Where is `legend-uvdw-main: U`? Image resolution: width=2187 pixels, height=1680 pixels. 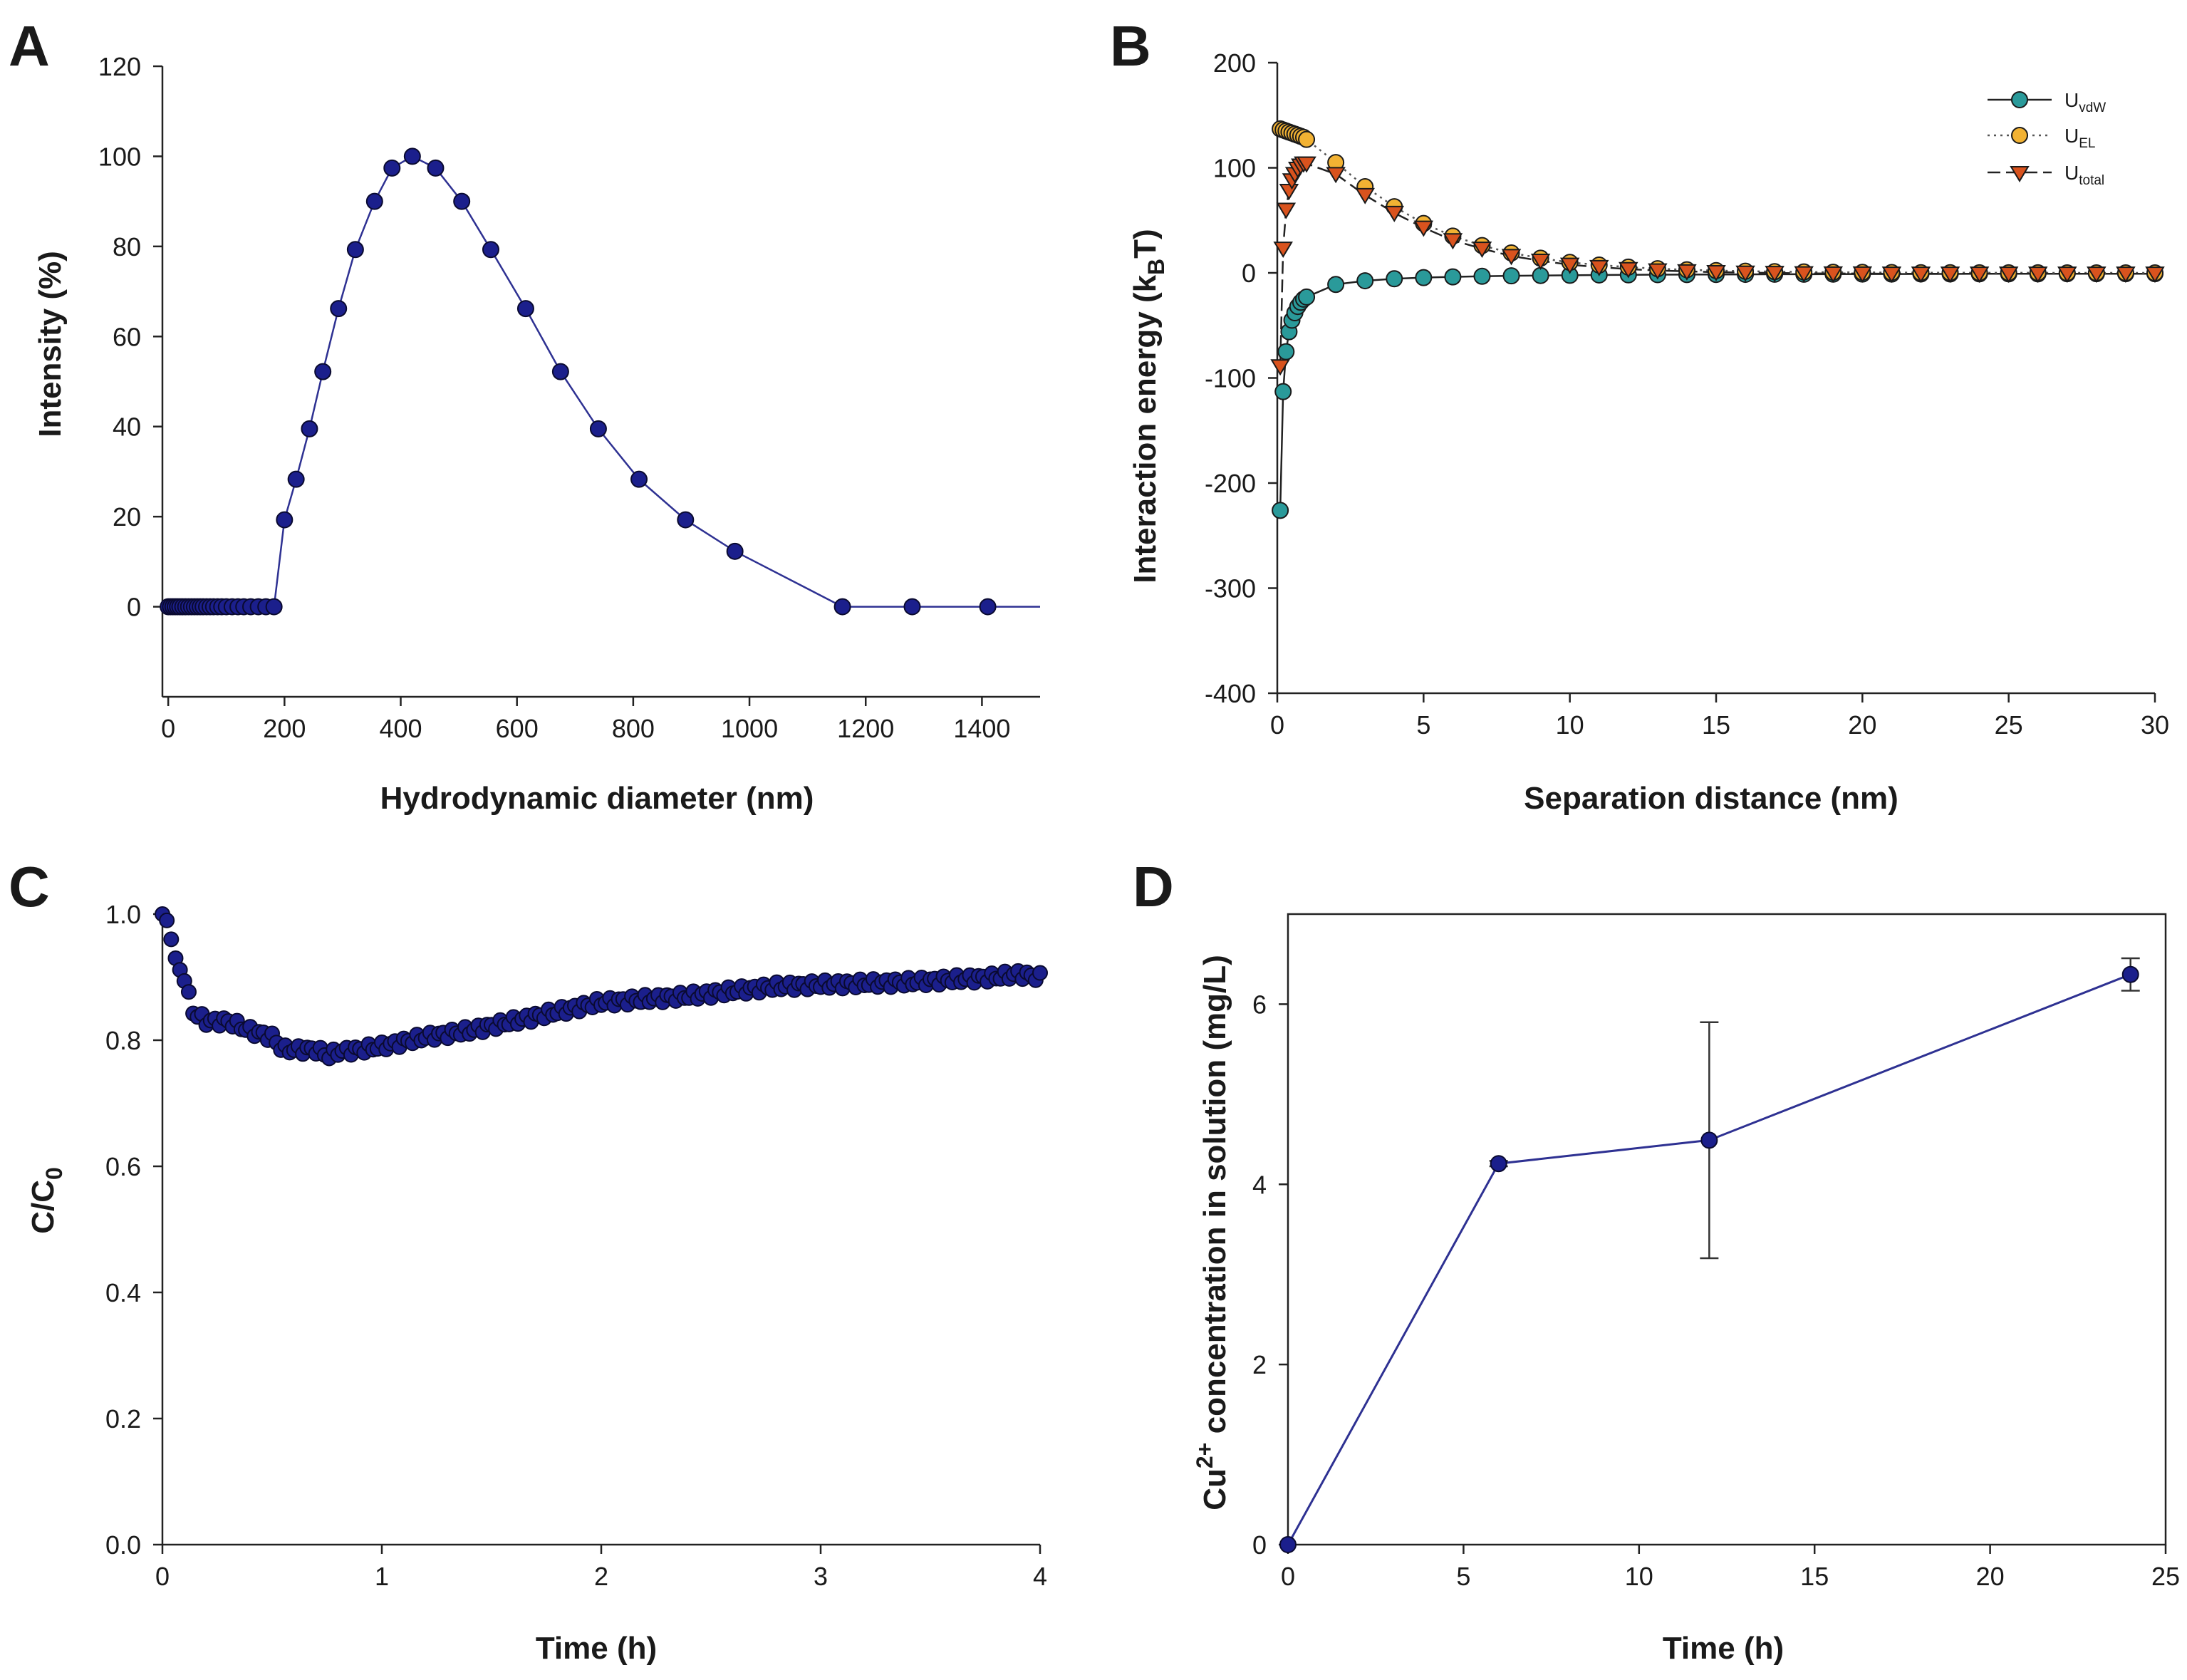
legend-uvdw-main: U is located at coordinates (2071, 100).